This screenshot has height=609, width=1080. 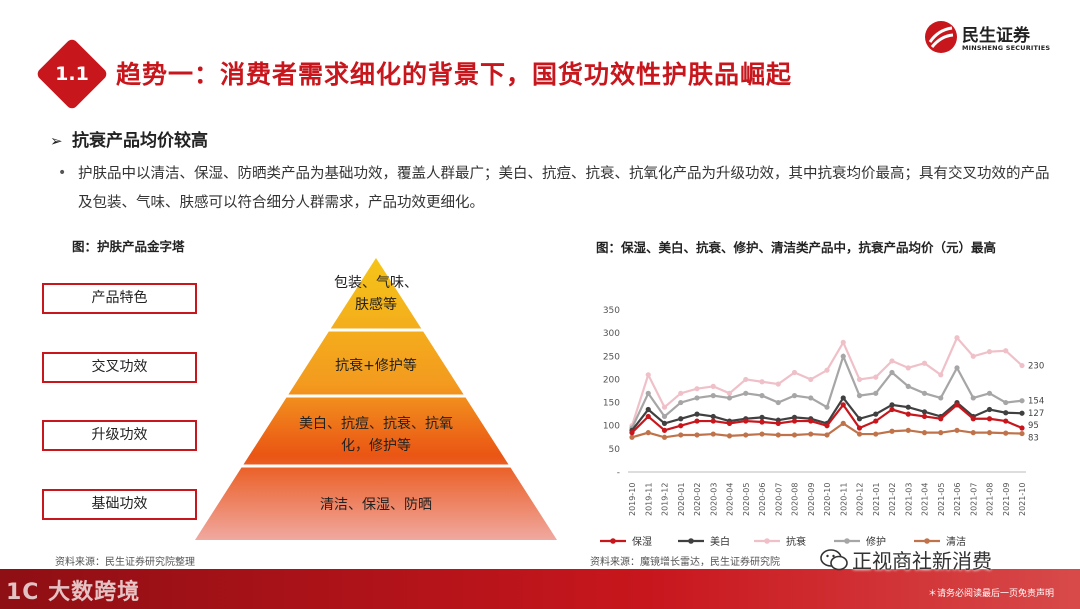 What do you see at coordinates (697, 499) in the screenshot?
I see `x-tick-label: 2020-02` at bounding box center [697, 499].